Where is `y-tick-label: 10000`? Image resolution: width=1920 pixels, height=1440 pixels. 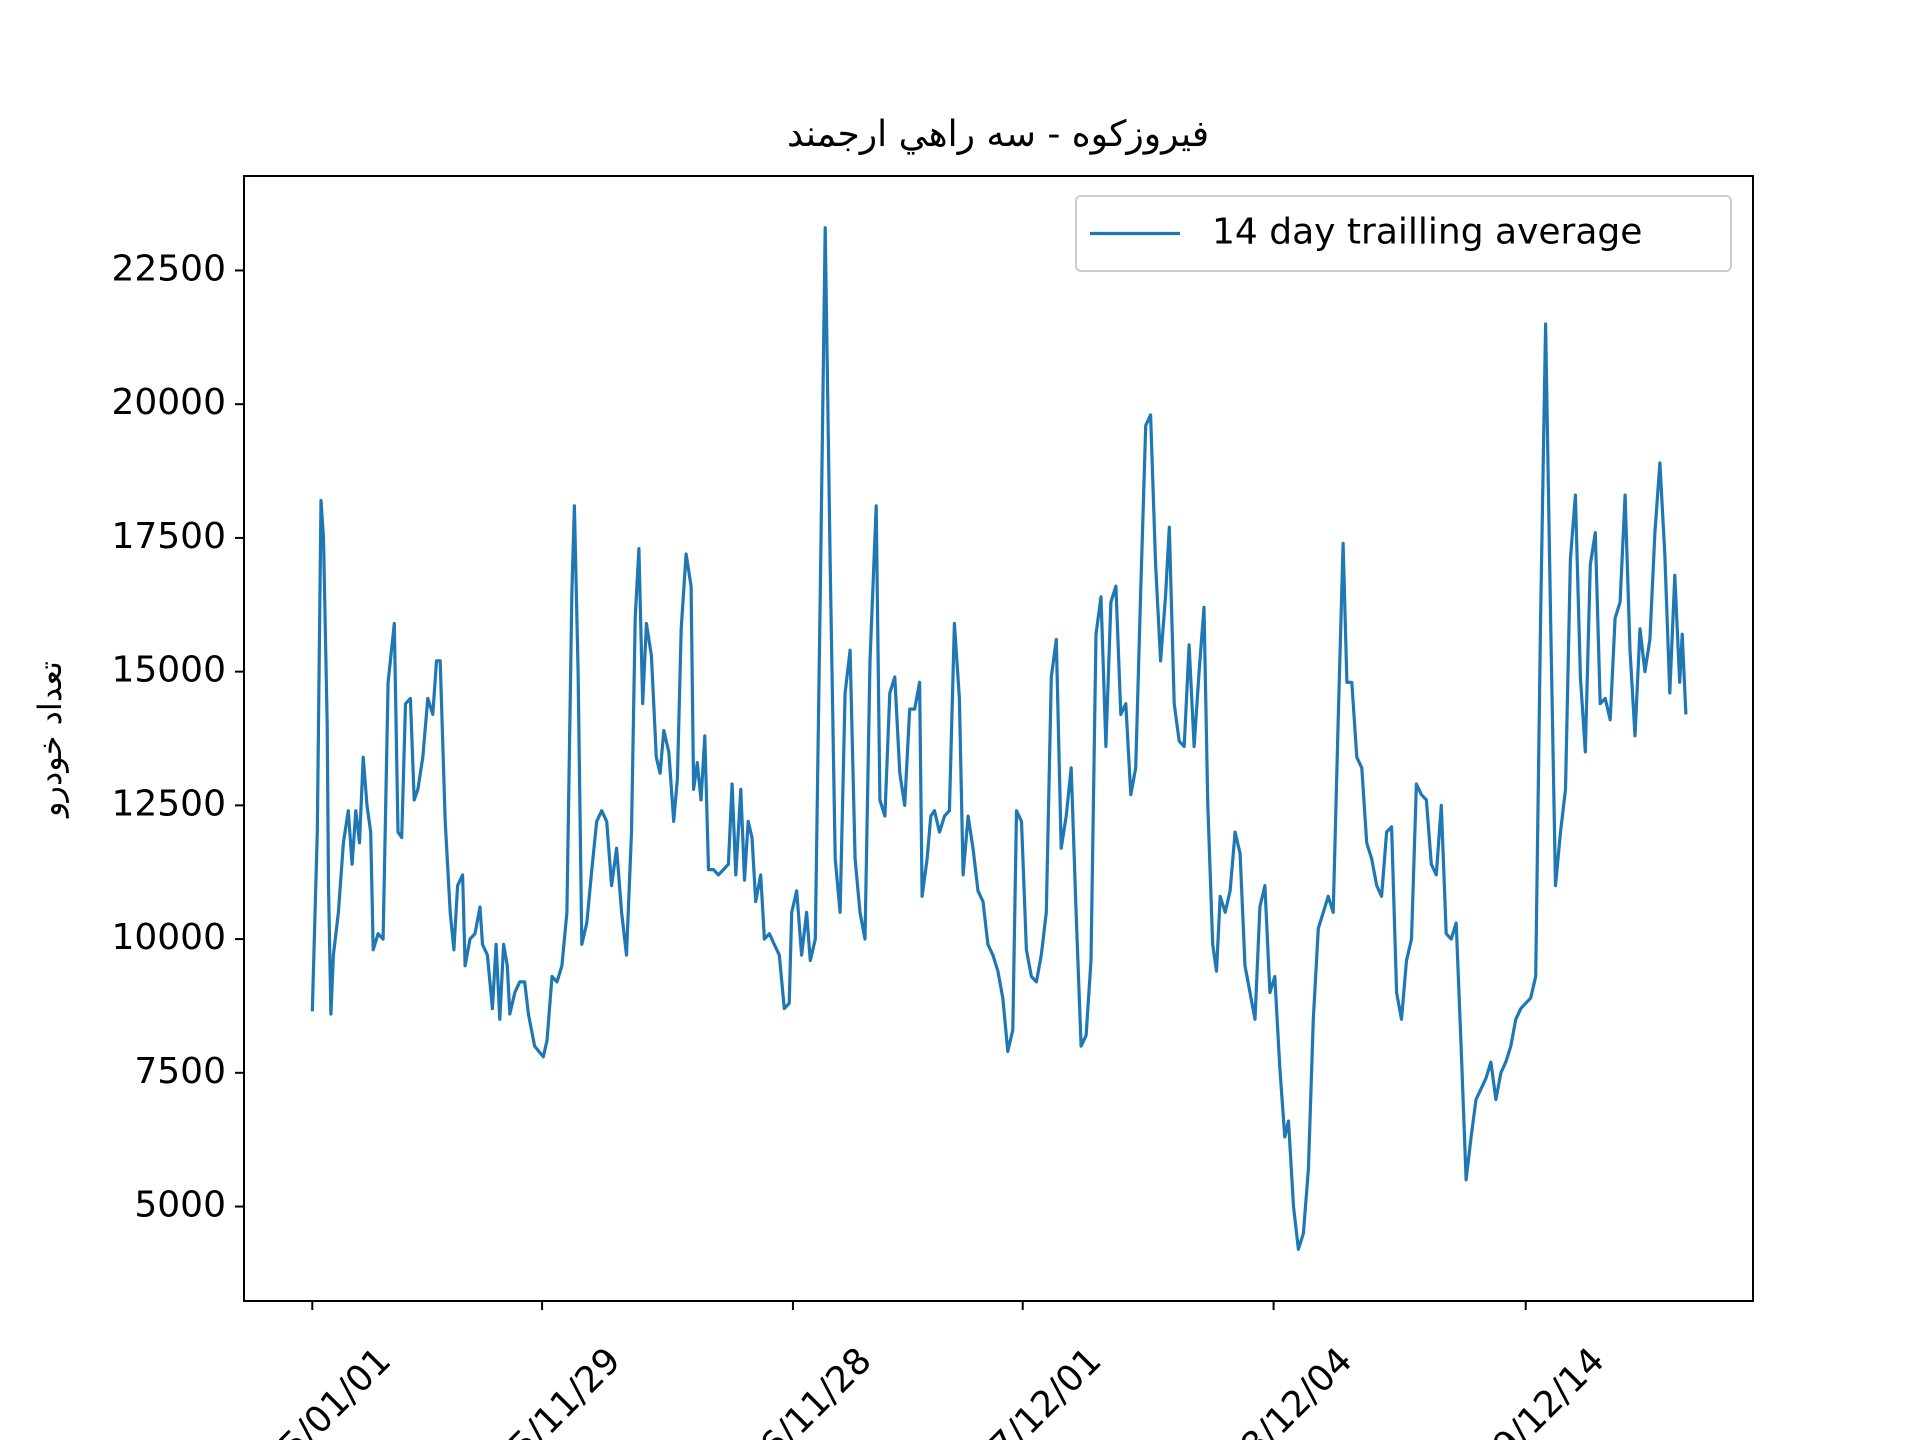
y-tick-label: 10000 is located at coordinates (168, 937).